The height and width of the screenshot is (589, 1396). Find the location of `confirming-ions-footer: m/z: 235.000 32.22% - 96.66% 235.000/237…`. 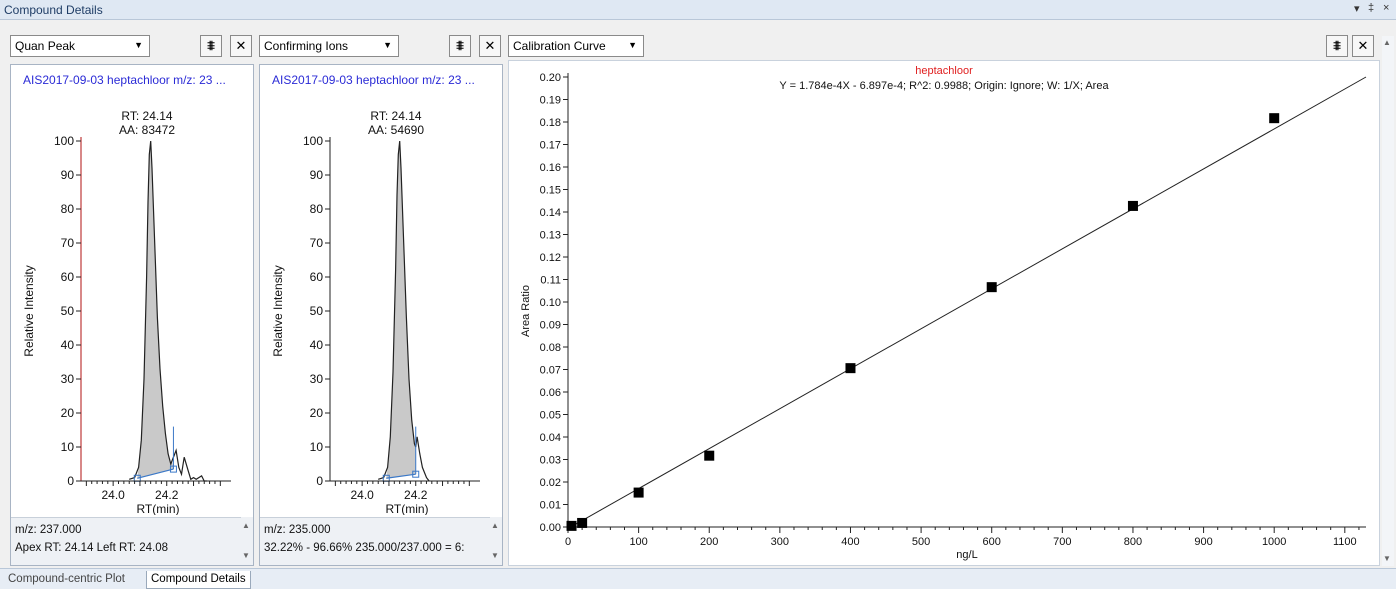

confirming-ions-footer: m/z: 235.000 32.22% - 96.66% 235.000/237… is located at coordinates (375, 541).